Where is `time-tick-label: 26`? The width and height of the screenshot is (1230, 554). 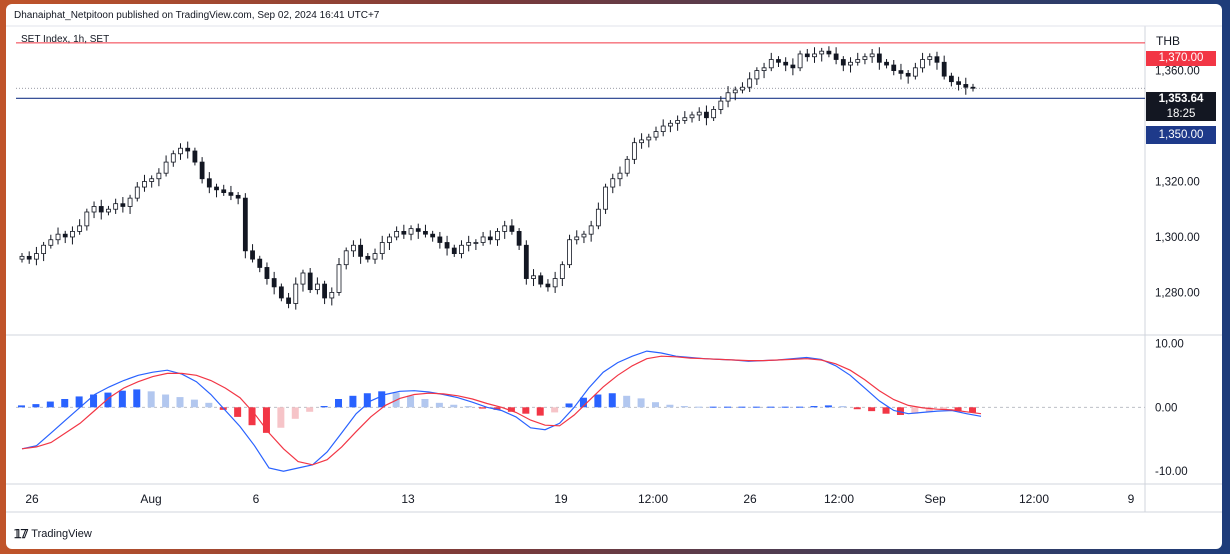
time-tick-label: 26 is located at coordinates (32, 499).